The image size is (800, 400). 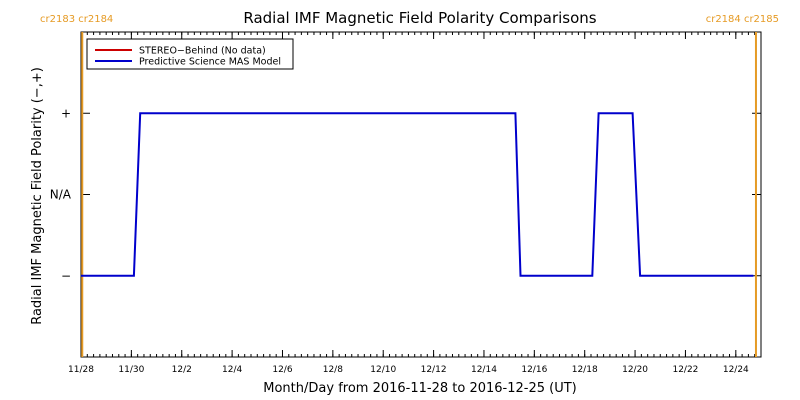 What do you see at coordinates (76, 19) in the screenshot?
I see `rotation-marker-label: cr2183 cr2184` at bounding box center [76, 19].